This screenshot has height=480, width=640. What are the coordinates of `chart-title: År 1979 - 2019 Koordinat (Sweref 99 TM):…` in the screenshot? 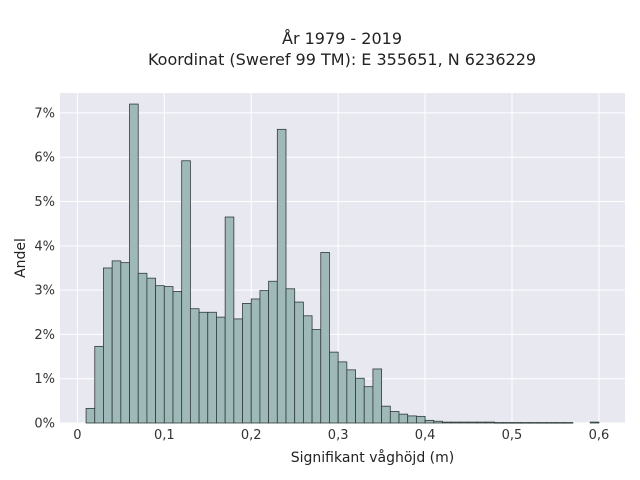 It's located at (320, 49).